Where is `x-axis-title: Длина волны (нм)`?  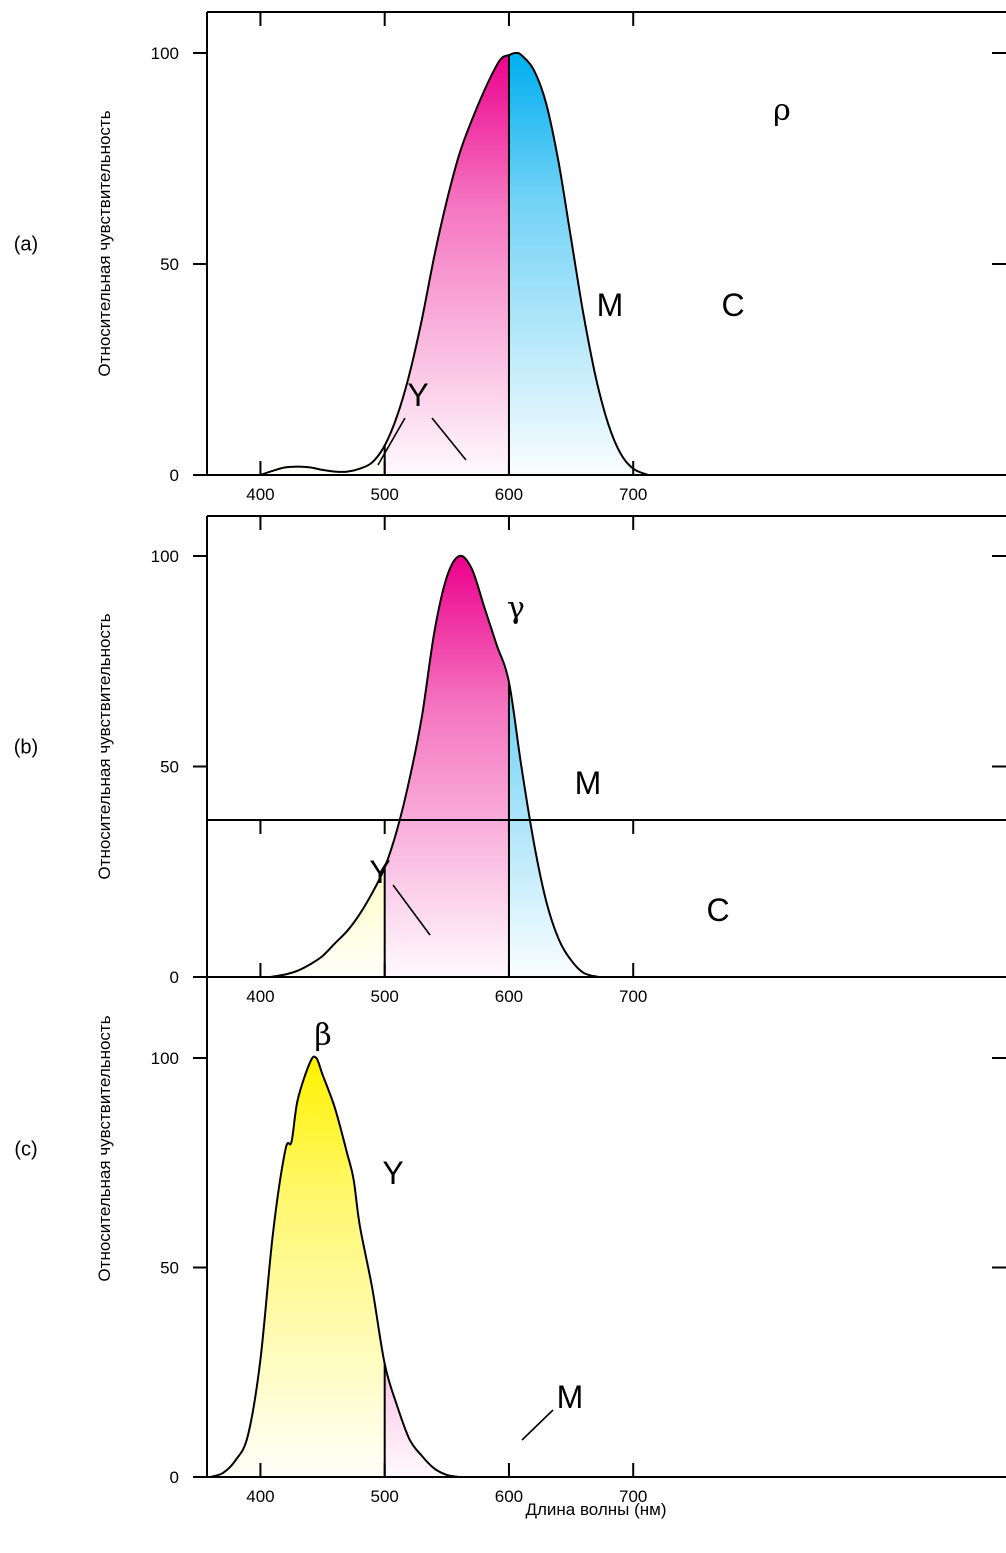
x-axis-title: Длина волны (нм) is located at coordinates (595, 1509).